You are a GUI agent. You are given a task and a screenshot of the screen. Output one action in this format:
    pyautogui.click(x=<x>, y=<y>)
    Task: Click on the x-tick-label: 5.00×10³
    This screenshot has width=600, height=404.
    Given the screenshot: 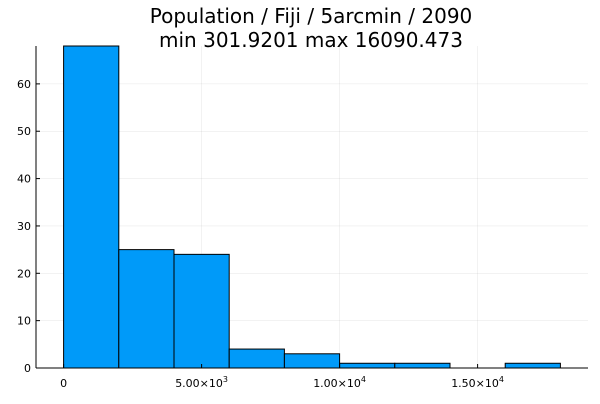 What is the action you would take?
    pyautogui.click(x=201, y=382)
    